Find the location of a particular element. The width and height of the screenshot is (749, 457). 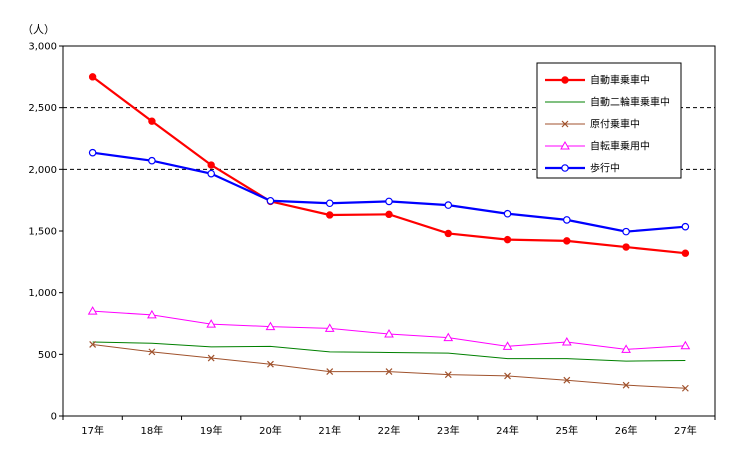

y-tick-label: 1,500 is located at coordinates (42, 232).